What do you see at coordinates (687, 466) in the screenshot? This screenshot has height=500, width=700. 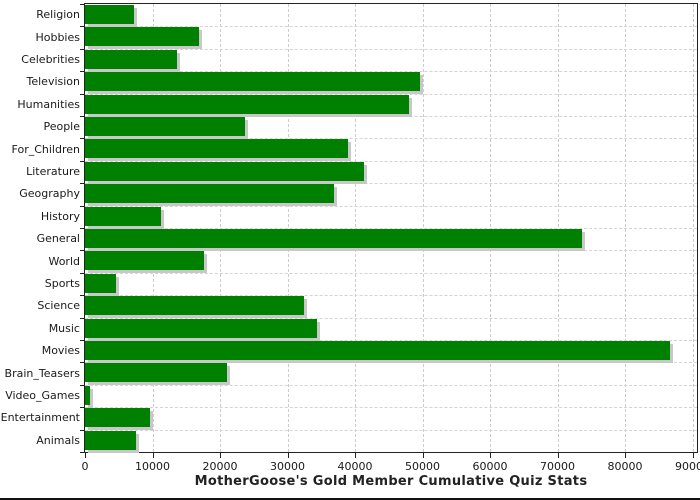 I see `x-tick-label: 90000` at bounding box center [687, 466].